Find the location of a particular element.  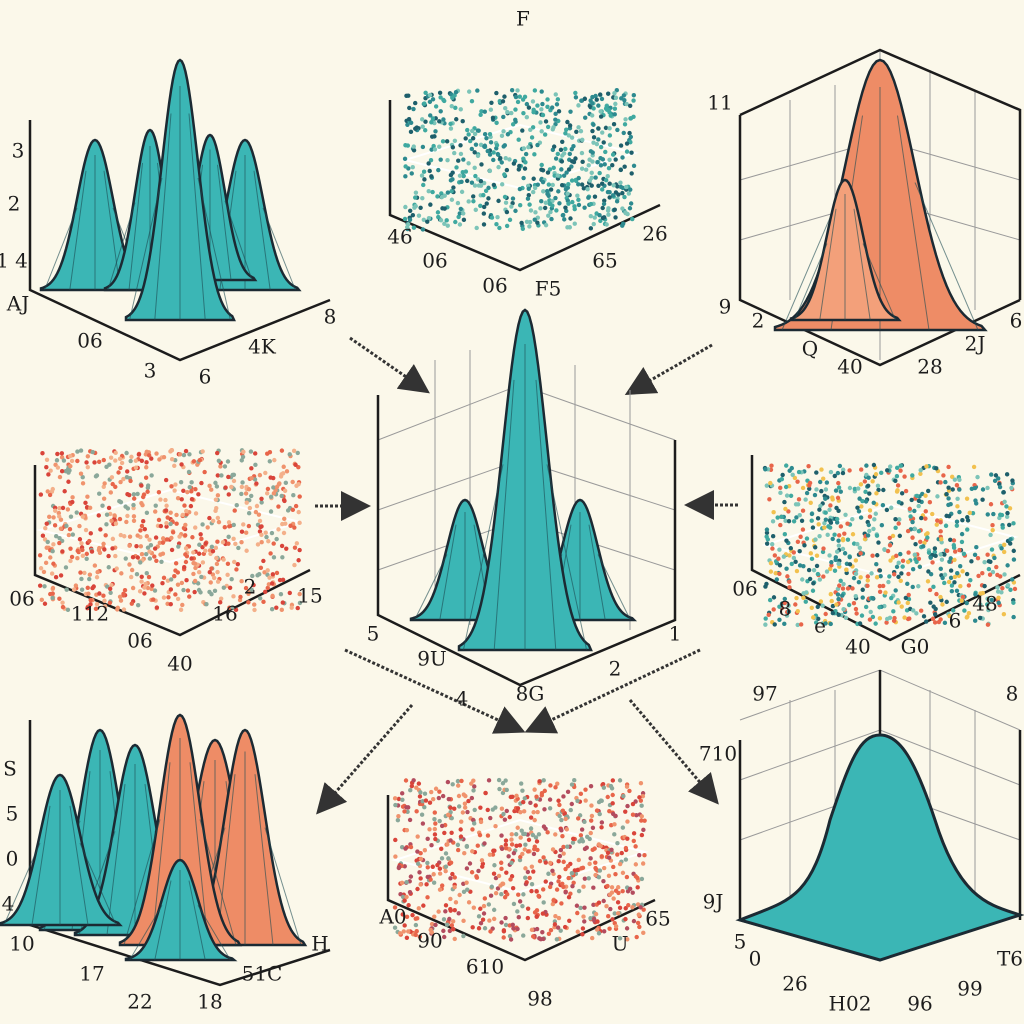

axis-label: Q is located at coordinates (810, 349).